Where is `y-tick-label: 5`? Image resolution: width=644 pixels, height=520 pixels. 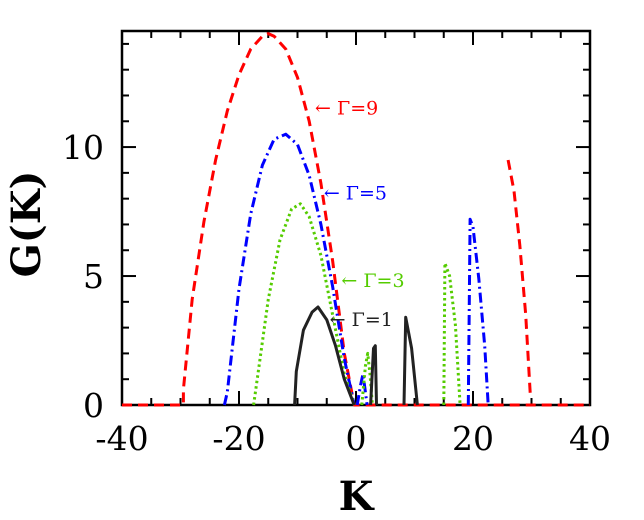
y-tick-label: 5 is located at coordinates (93, 276).